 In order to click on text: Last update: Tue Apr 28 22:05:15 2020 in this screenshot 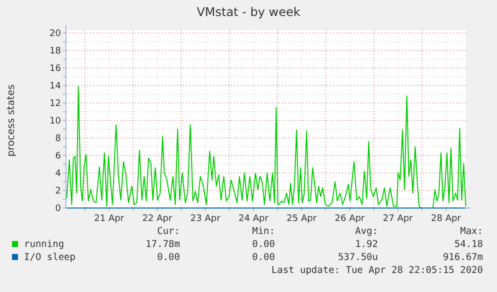, I will do `click(377, 270)`.